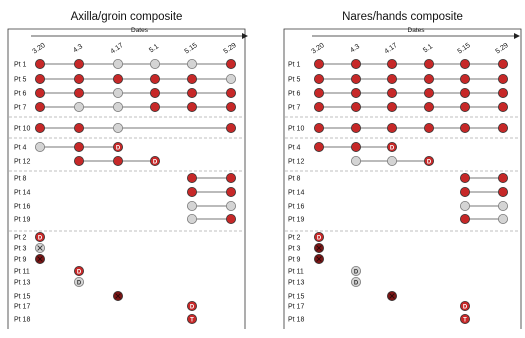 The width and height of the screenshot is (525, 338). What do you see at coordinates (140, 30) in the screenshot?
I see `date-axis-label: Dates` at bounding box center [140, 30].